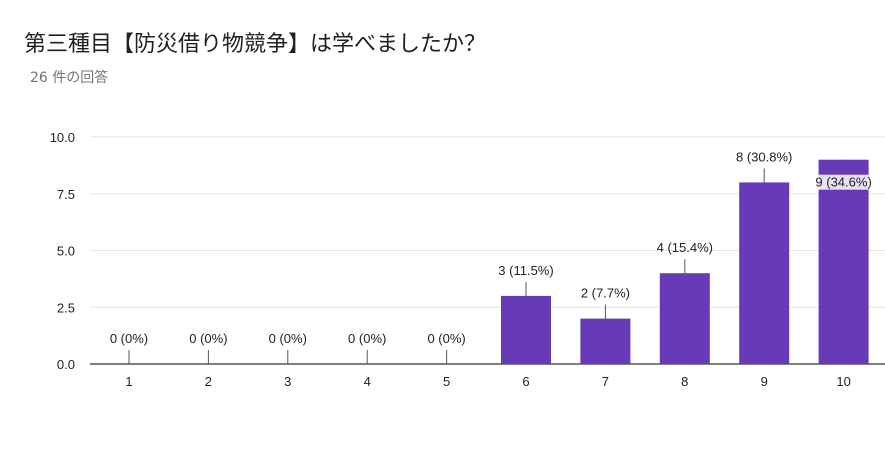  I want to click on response-count: 26 件の回答, so click(69, 78).